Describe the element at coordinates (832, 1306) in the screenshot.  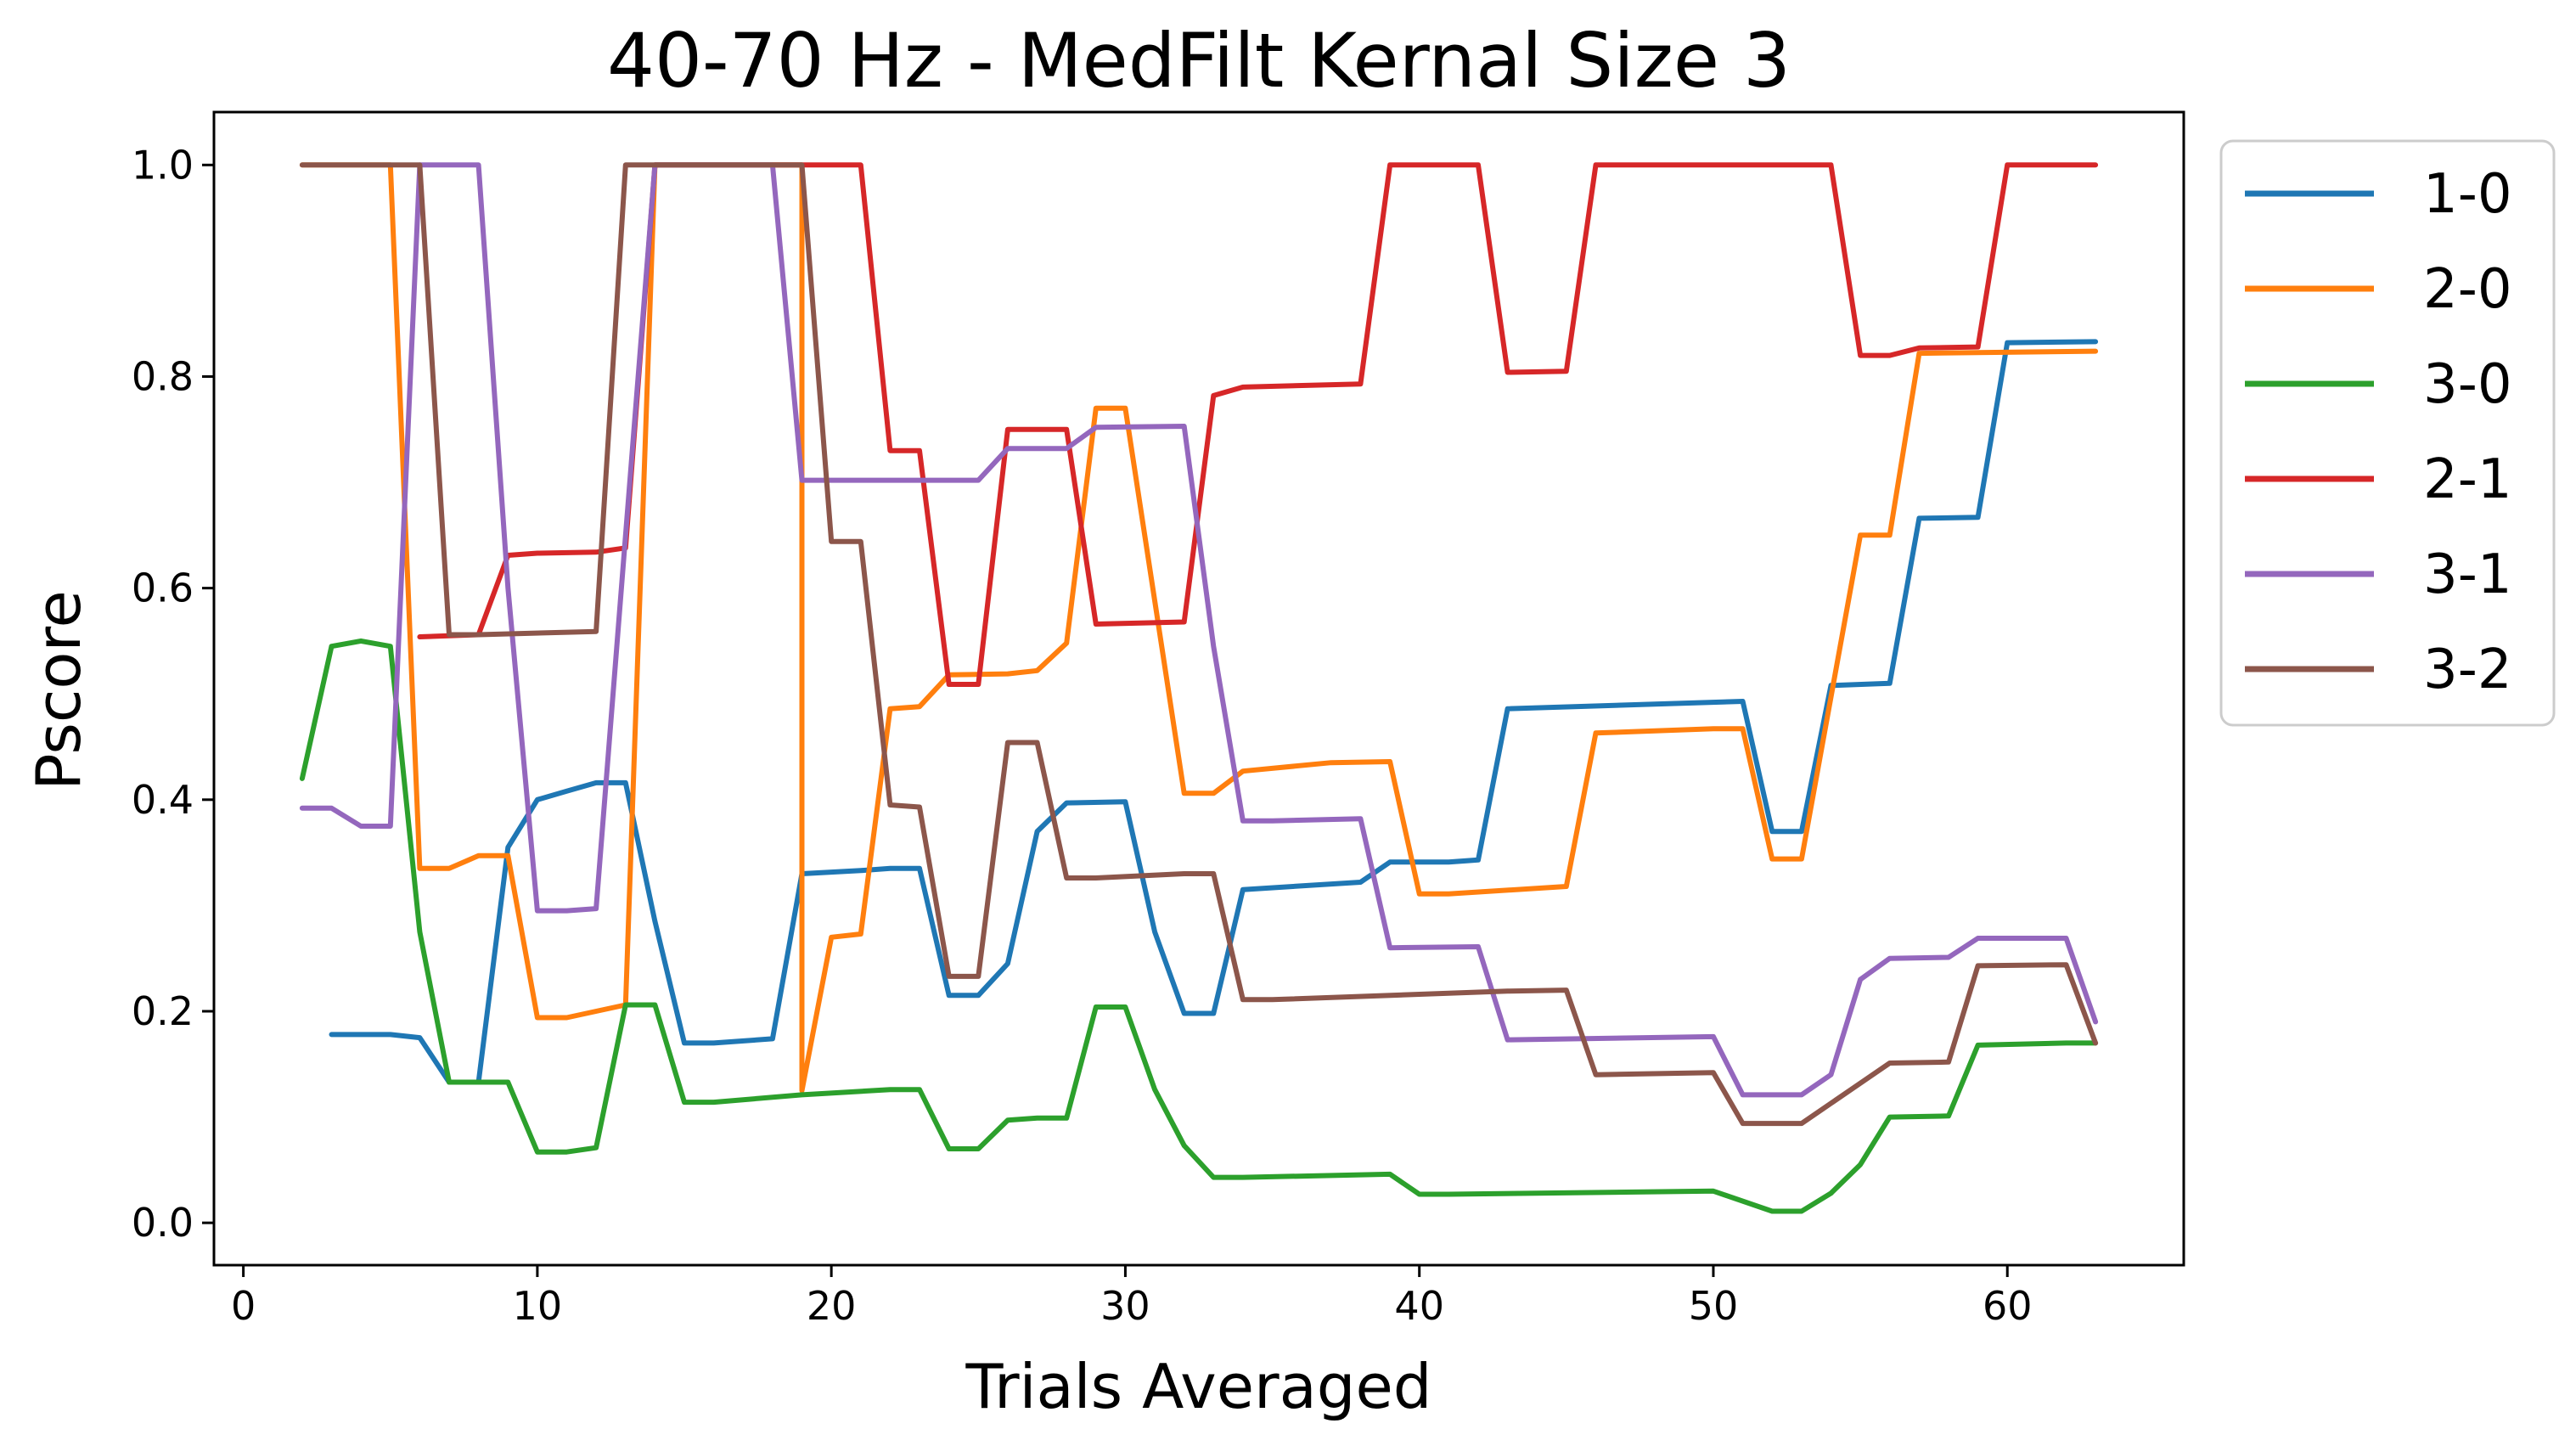
I see `x-tick-label: 20` at that location.